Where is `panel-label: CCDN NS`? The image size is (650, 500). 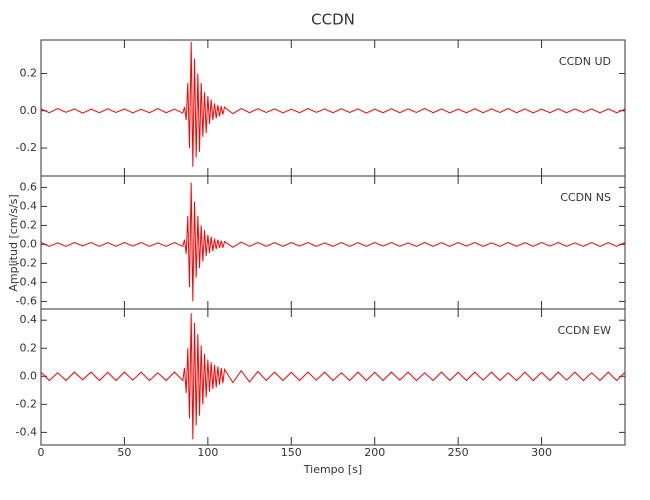 panel-label: CCDN NS is located at coordinates (585, 197).